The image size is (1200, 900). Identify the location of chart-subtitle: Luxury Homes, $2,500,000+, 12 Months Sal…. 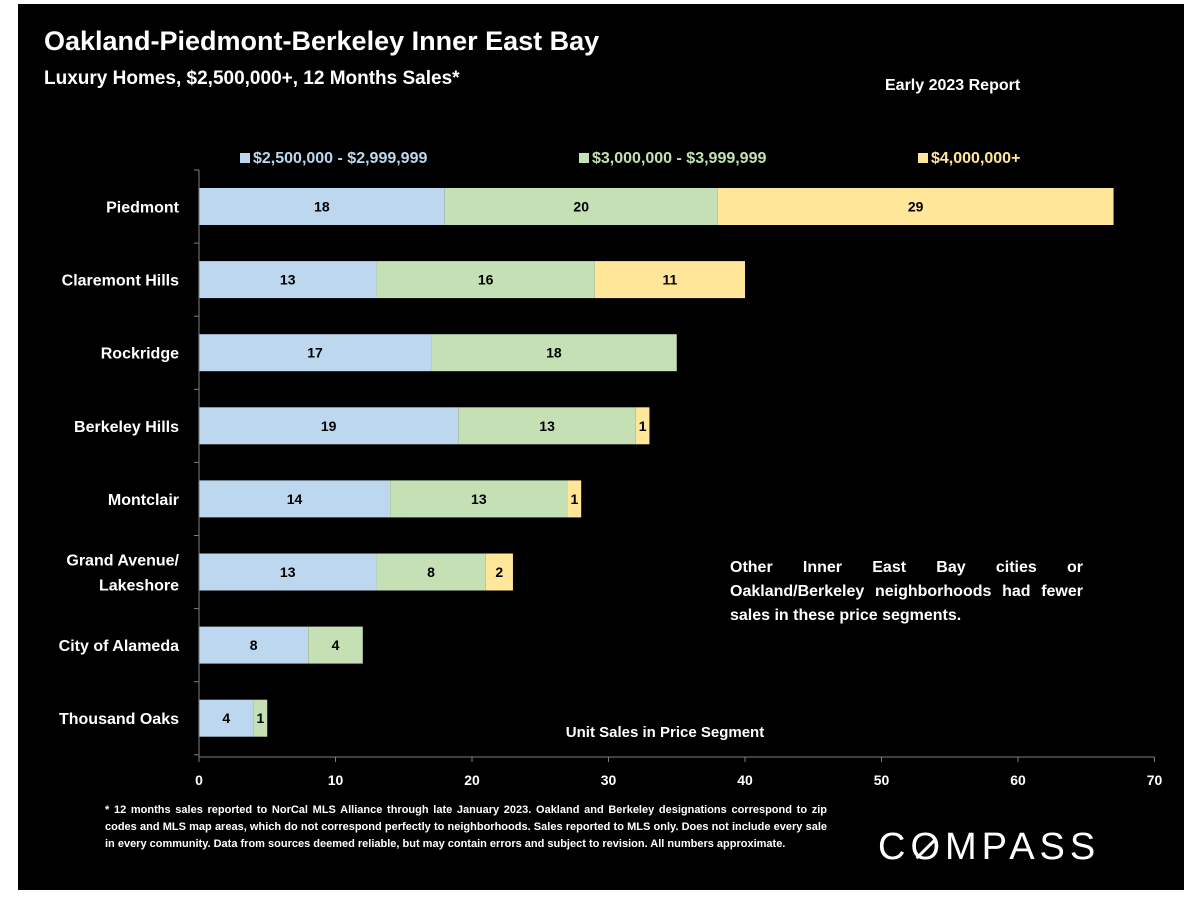
(252, 78).